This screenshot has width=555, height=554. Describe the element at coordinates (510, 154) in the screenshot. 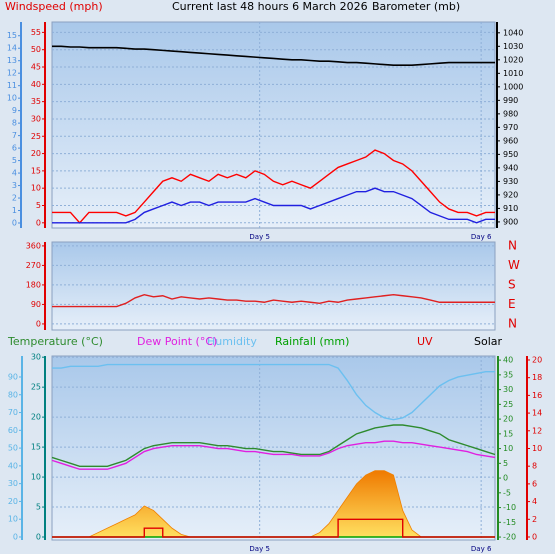

I see `y-tick-label: 950` at that location.